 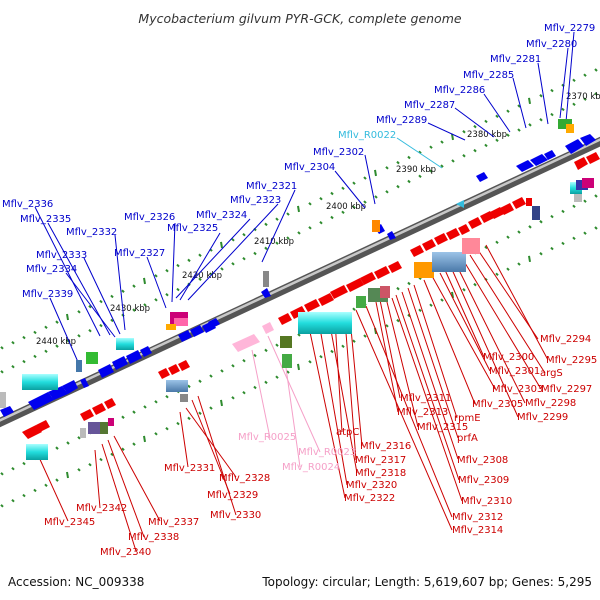 I want to click on gene-label: Mflv_2295, so click(x=571, y=360).